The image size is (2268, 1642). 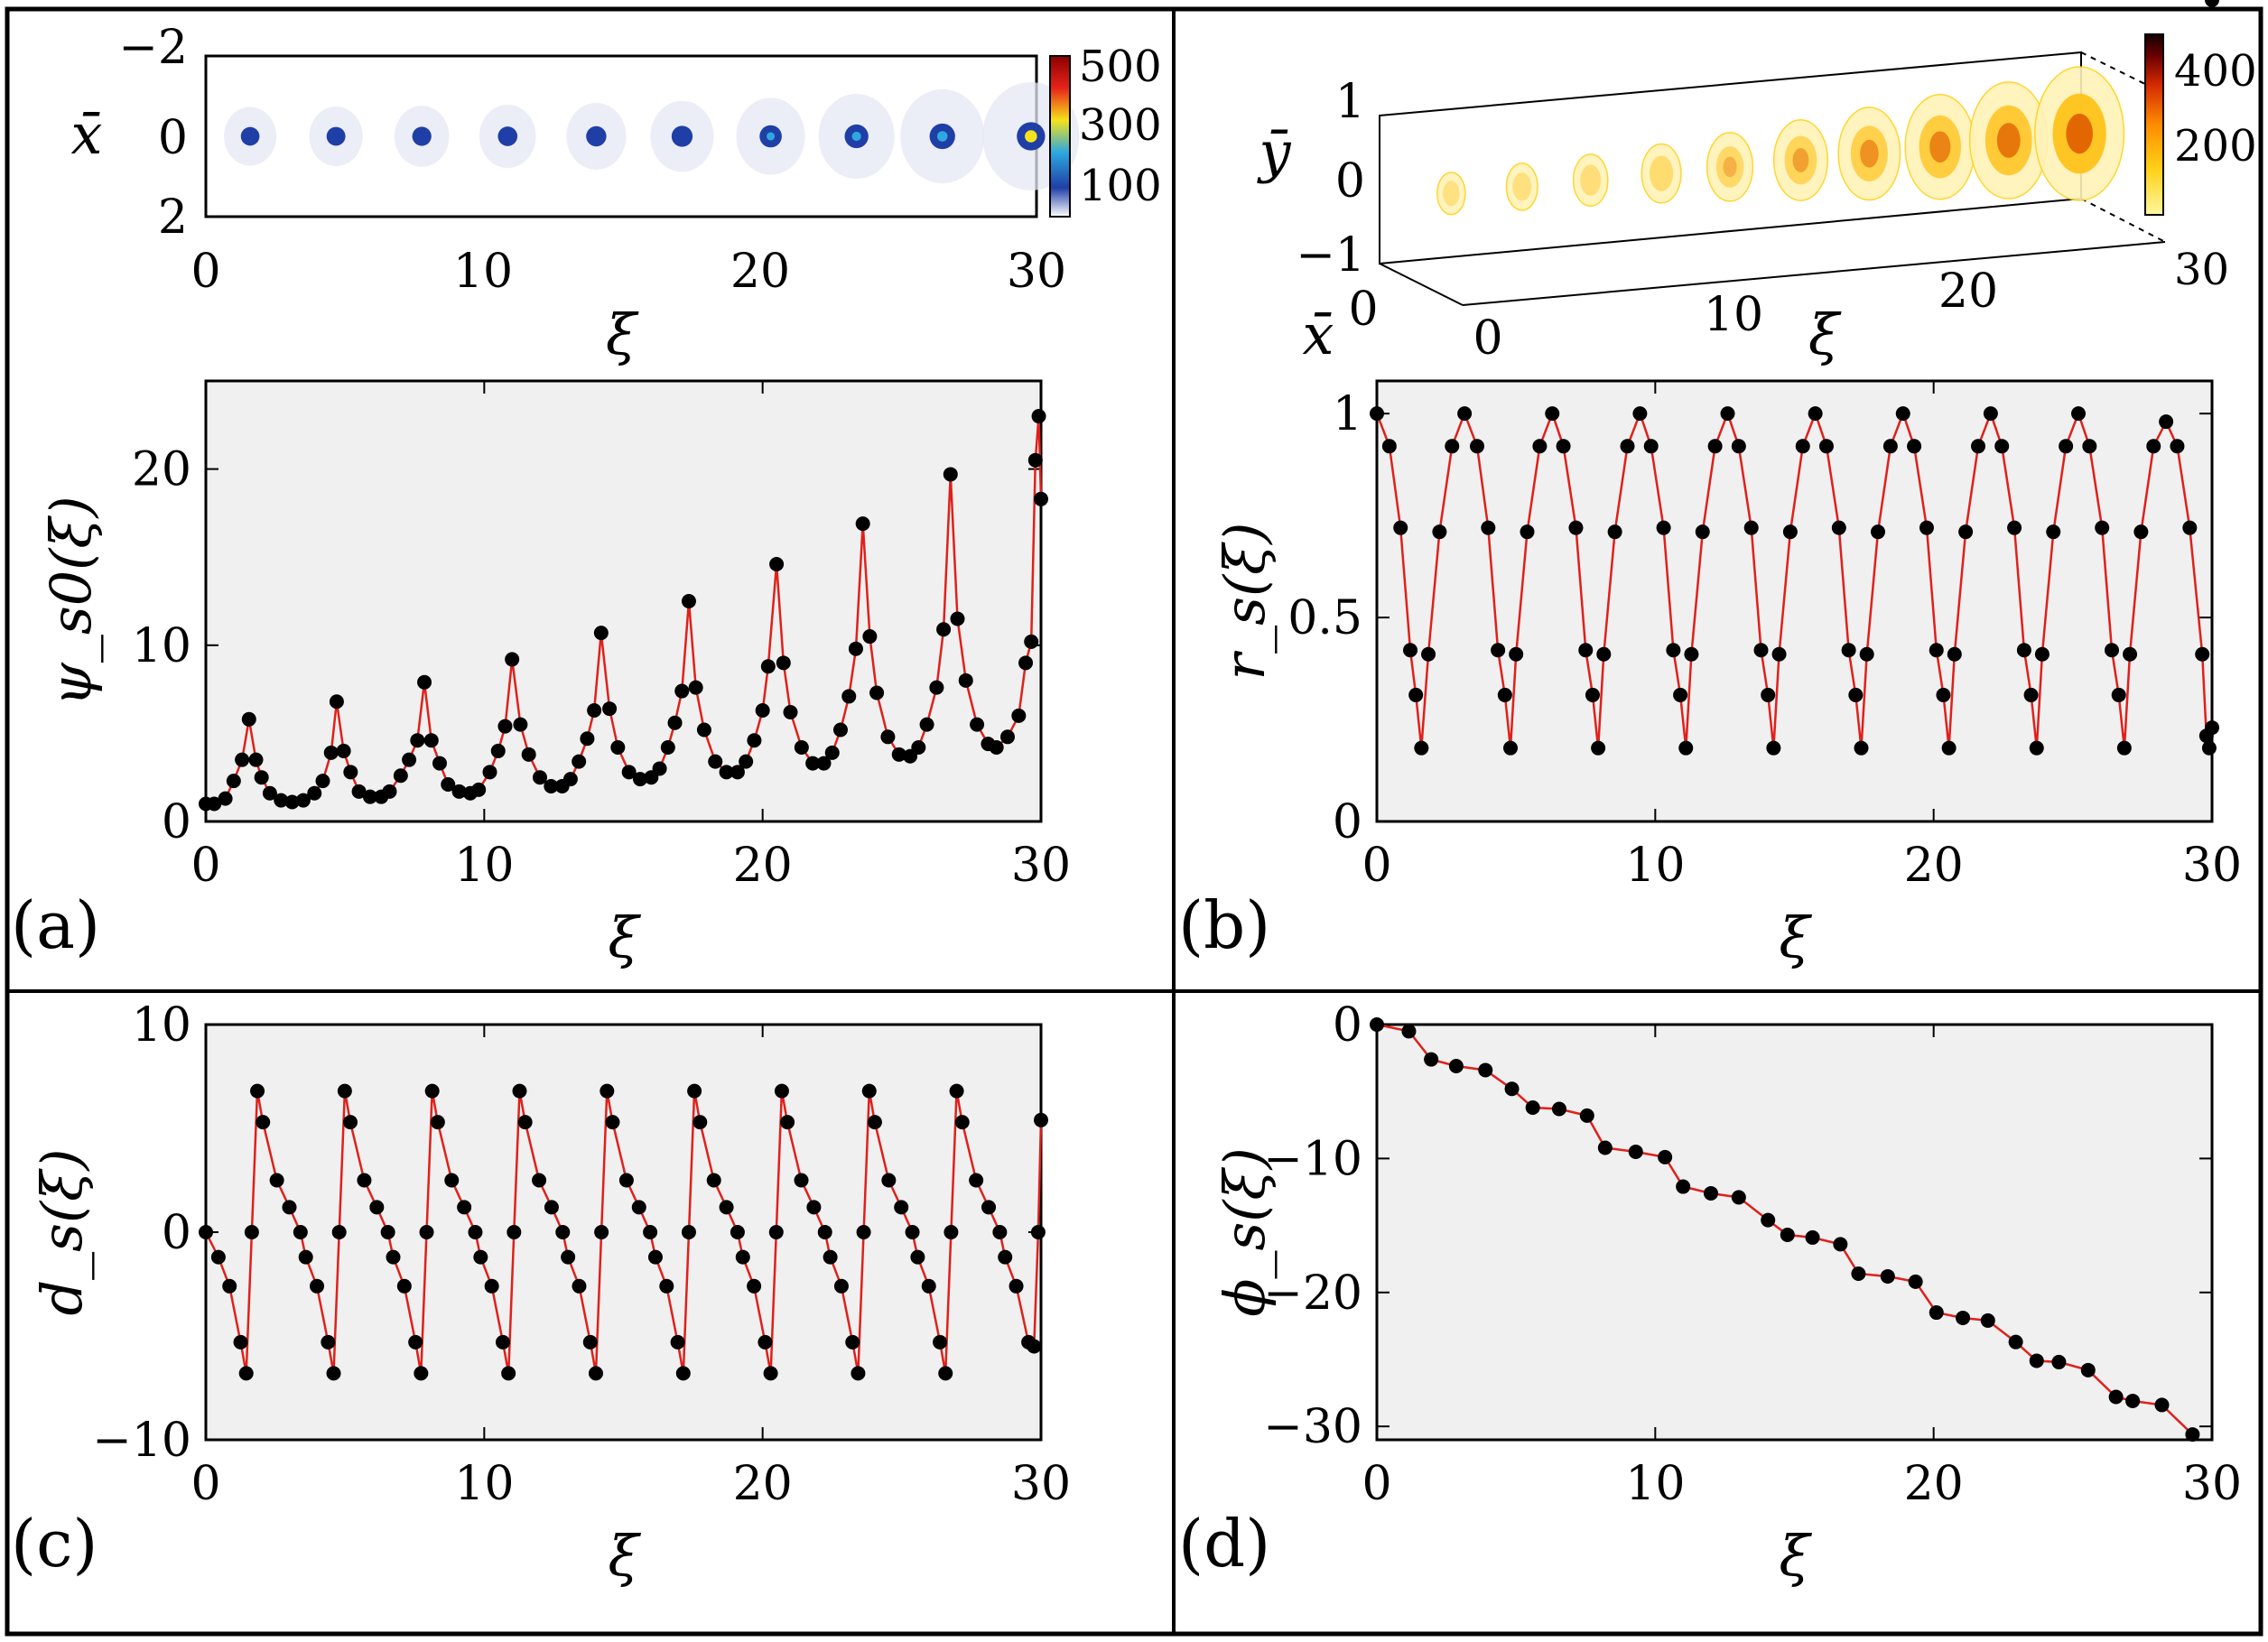 What do you see at coordinates (1363, 310) in the screenshot?
I see `heatmap-b-ztick: 0` at bounding box center [1363, 310].